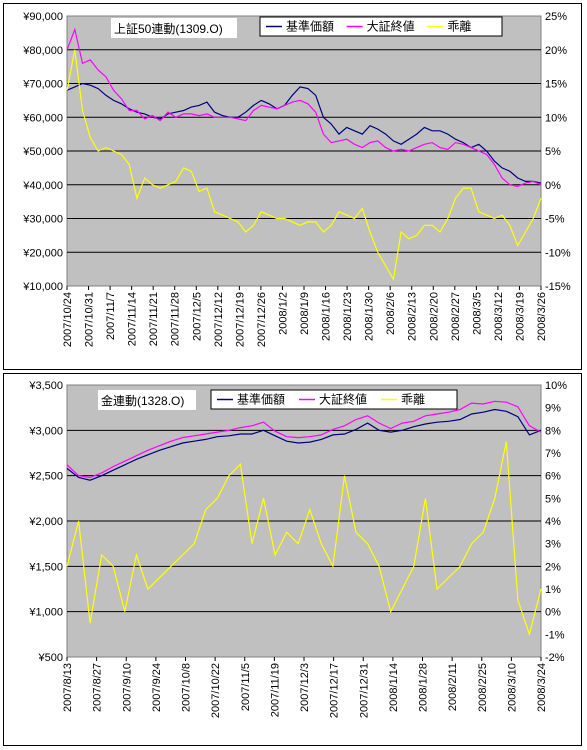  I want to click on y-right-tick-label: 25%, so click(556, 17).